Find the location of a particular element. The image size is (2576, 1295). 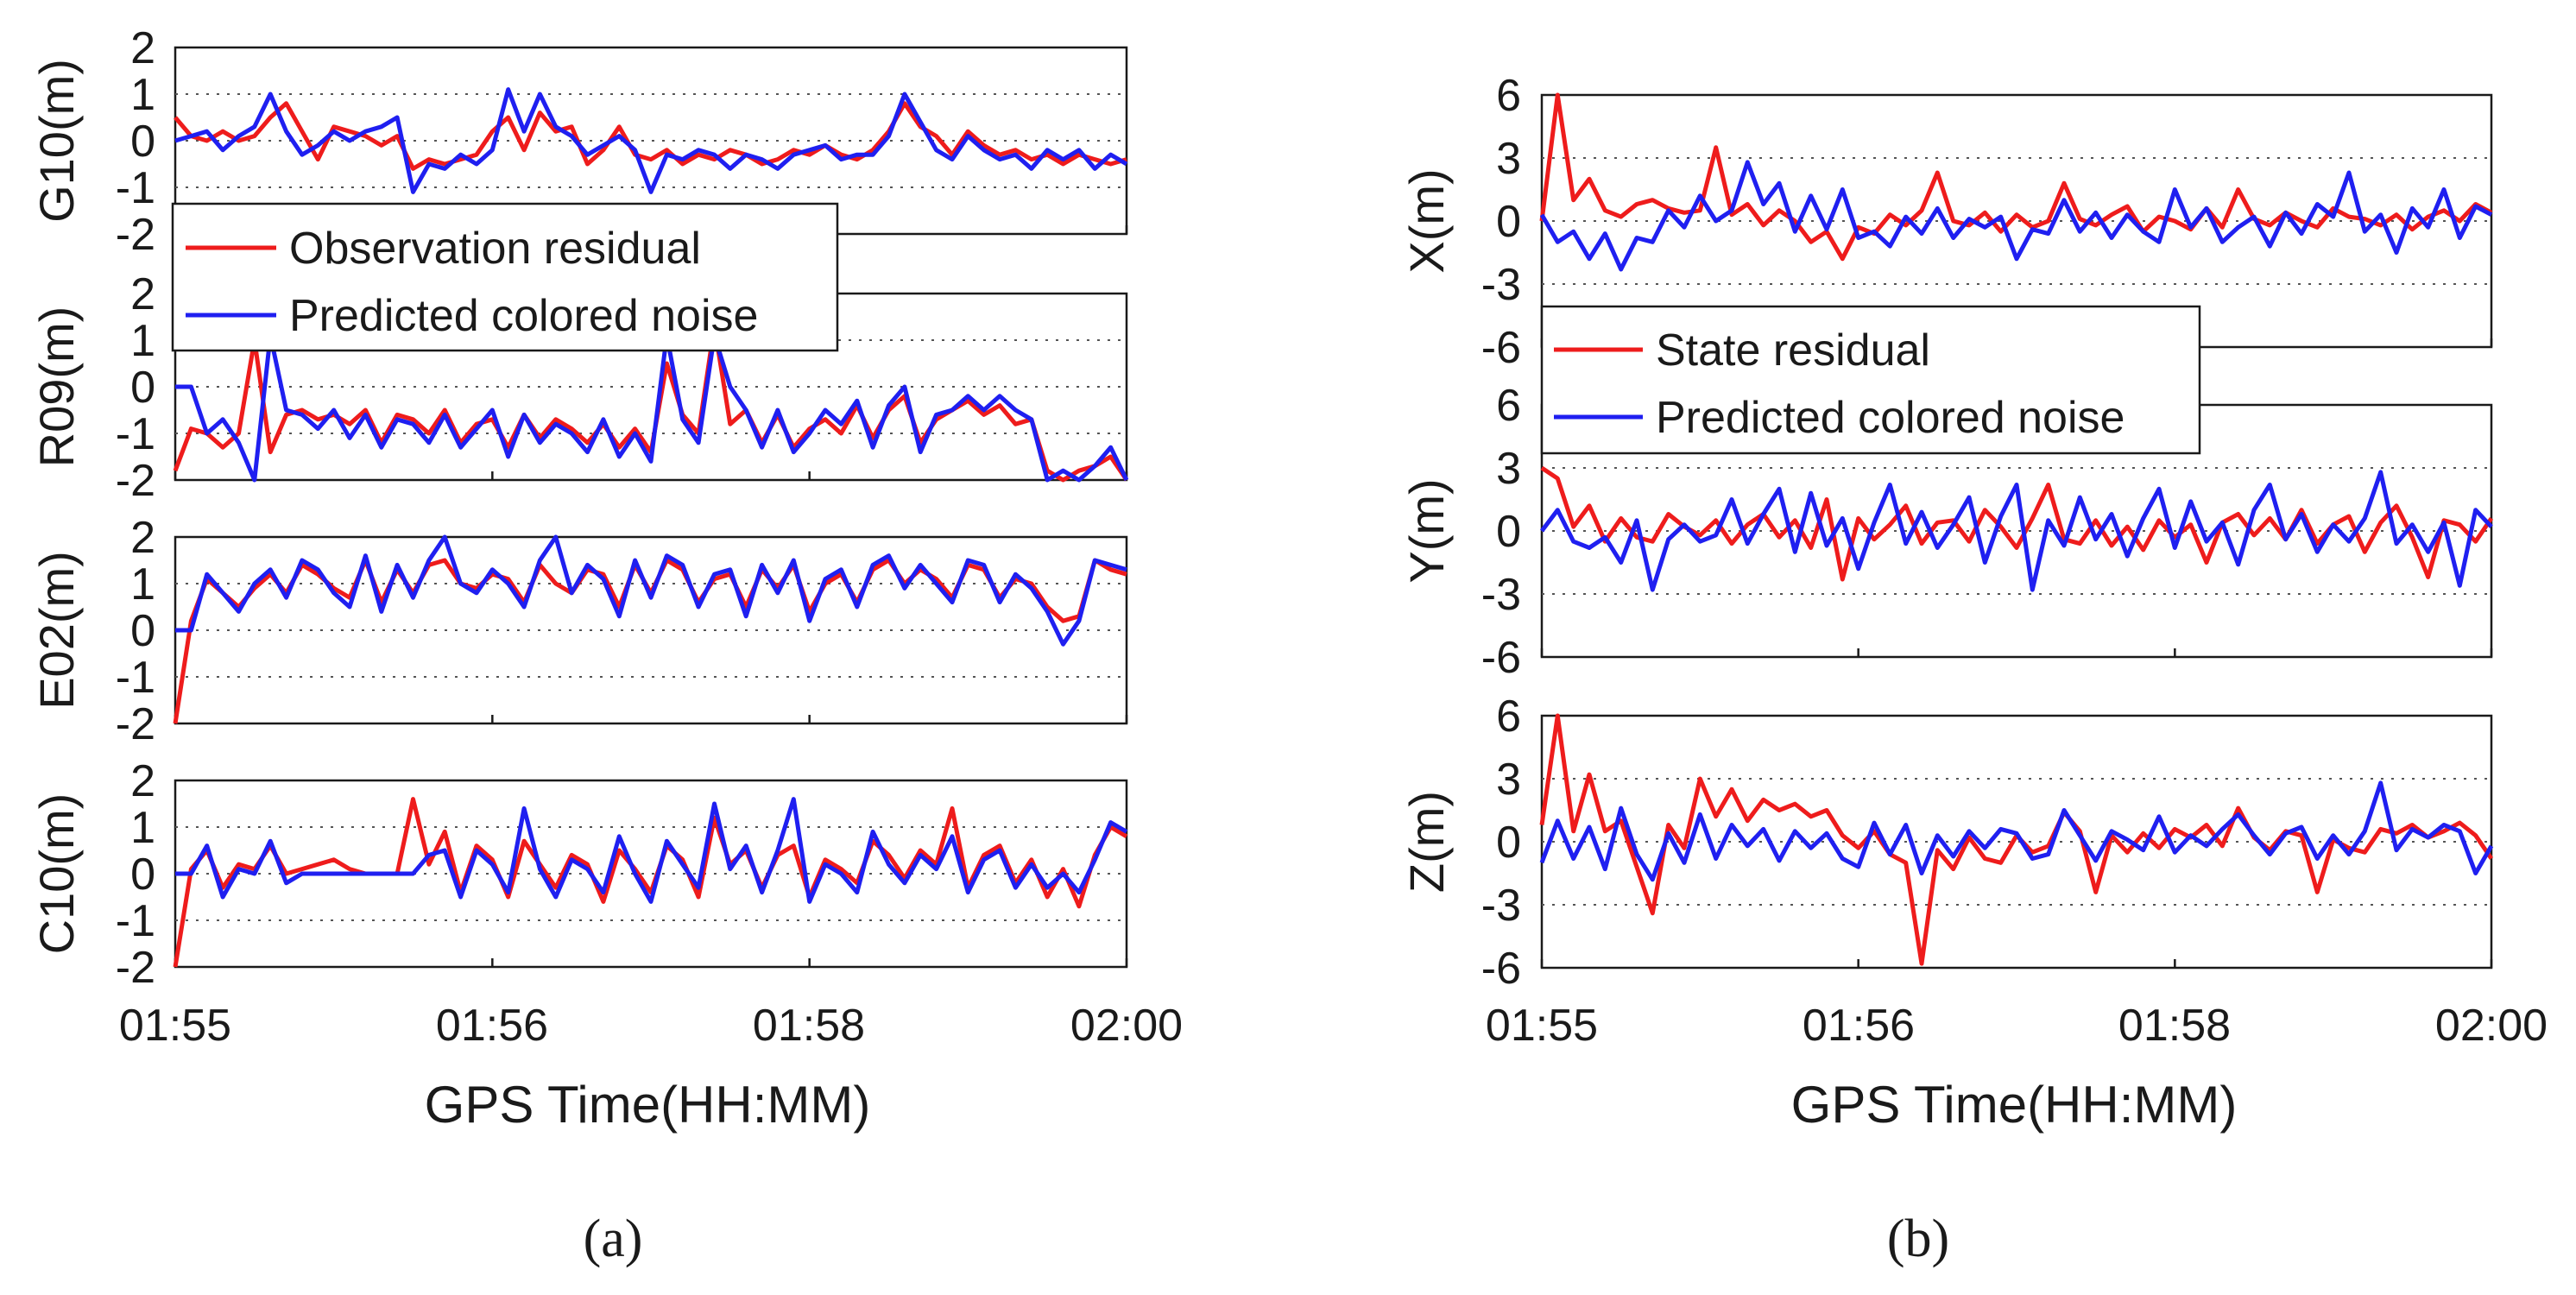

subplot-a3: 2 1 0 -1 -2 E02(m) is located at coordinates (578, 631).